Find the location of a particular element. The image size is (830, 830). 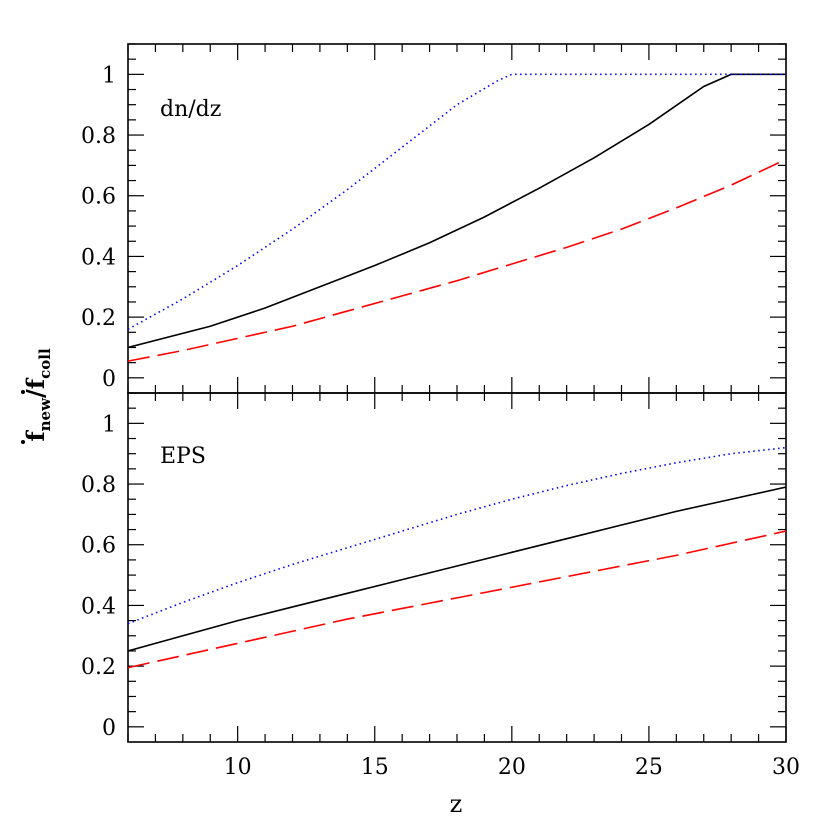

svg-text: fnew/fcoll is located at coordinates (37, 395).